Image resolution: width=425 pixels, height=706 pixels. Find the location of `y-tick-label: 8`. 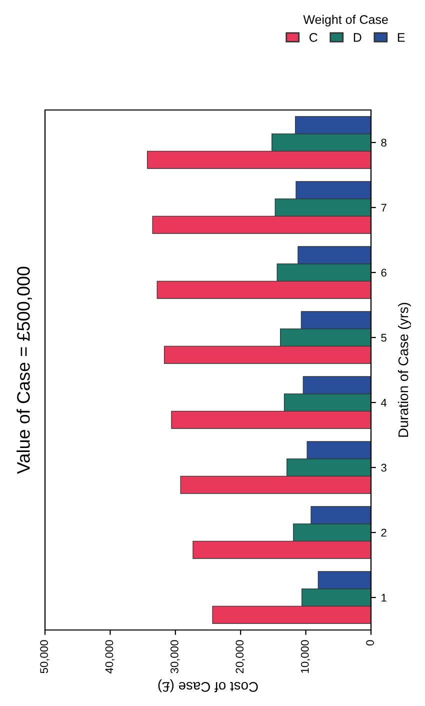

y-tick-label: 8 is located at coordinates (383, 142).